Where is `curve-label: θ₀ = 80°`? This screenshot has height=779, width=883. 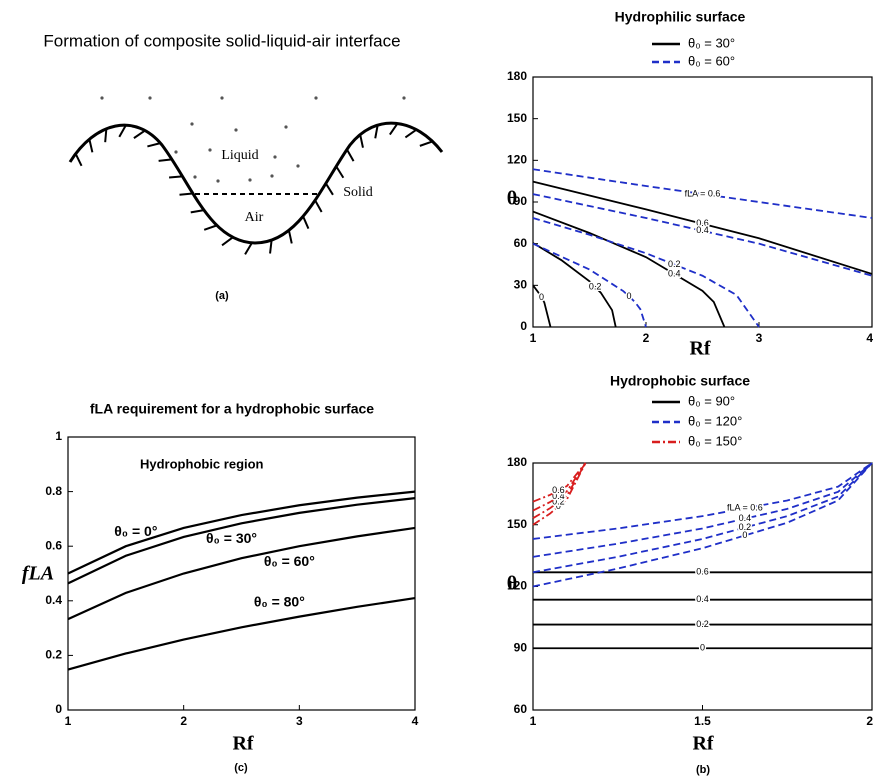
curve-label: θ₀ = 80° is located at coordinates (279, 601).